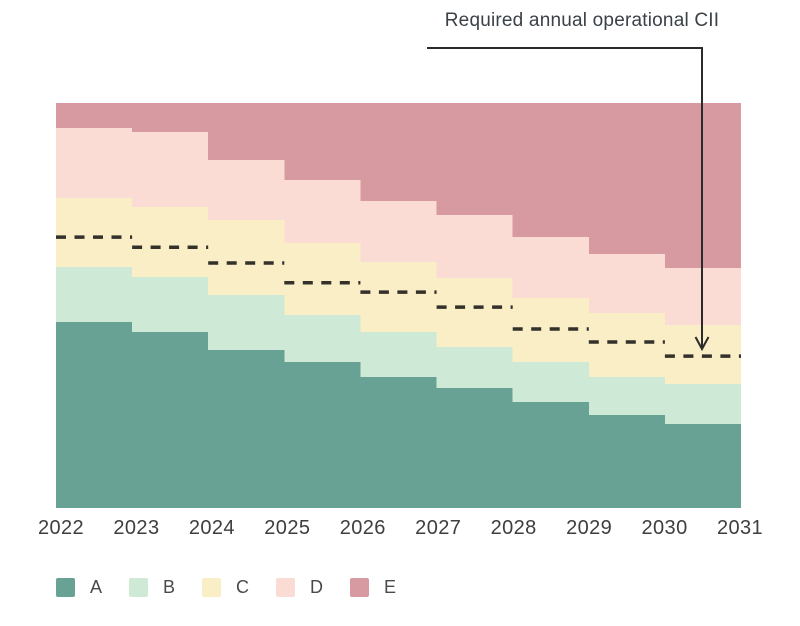 The width and height of the screenshot is (800, 626). I want to click on legend-item-C: C, so click(225, 587).